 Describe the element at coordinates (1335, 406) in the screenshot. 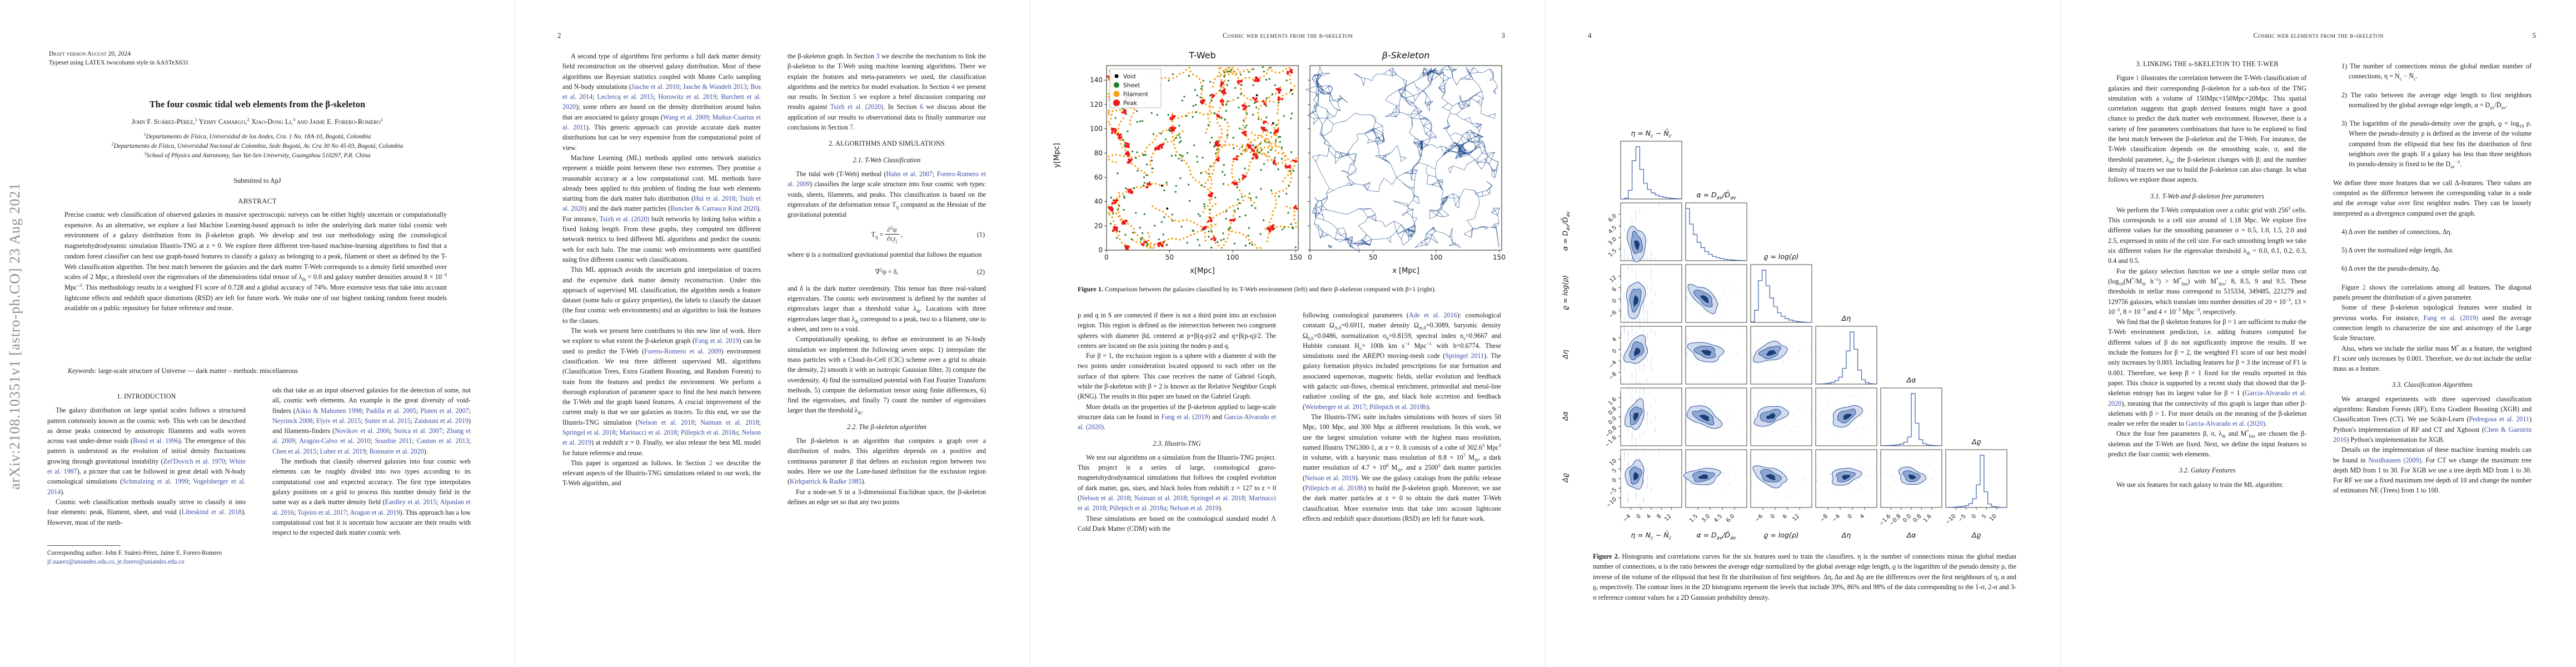

I see `reference-link: Weinberger et al. 2017` at that location.